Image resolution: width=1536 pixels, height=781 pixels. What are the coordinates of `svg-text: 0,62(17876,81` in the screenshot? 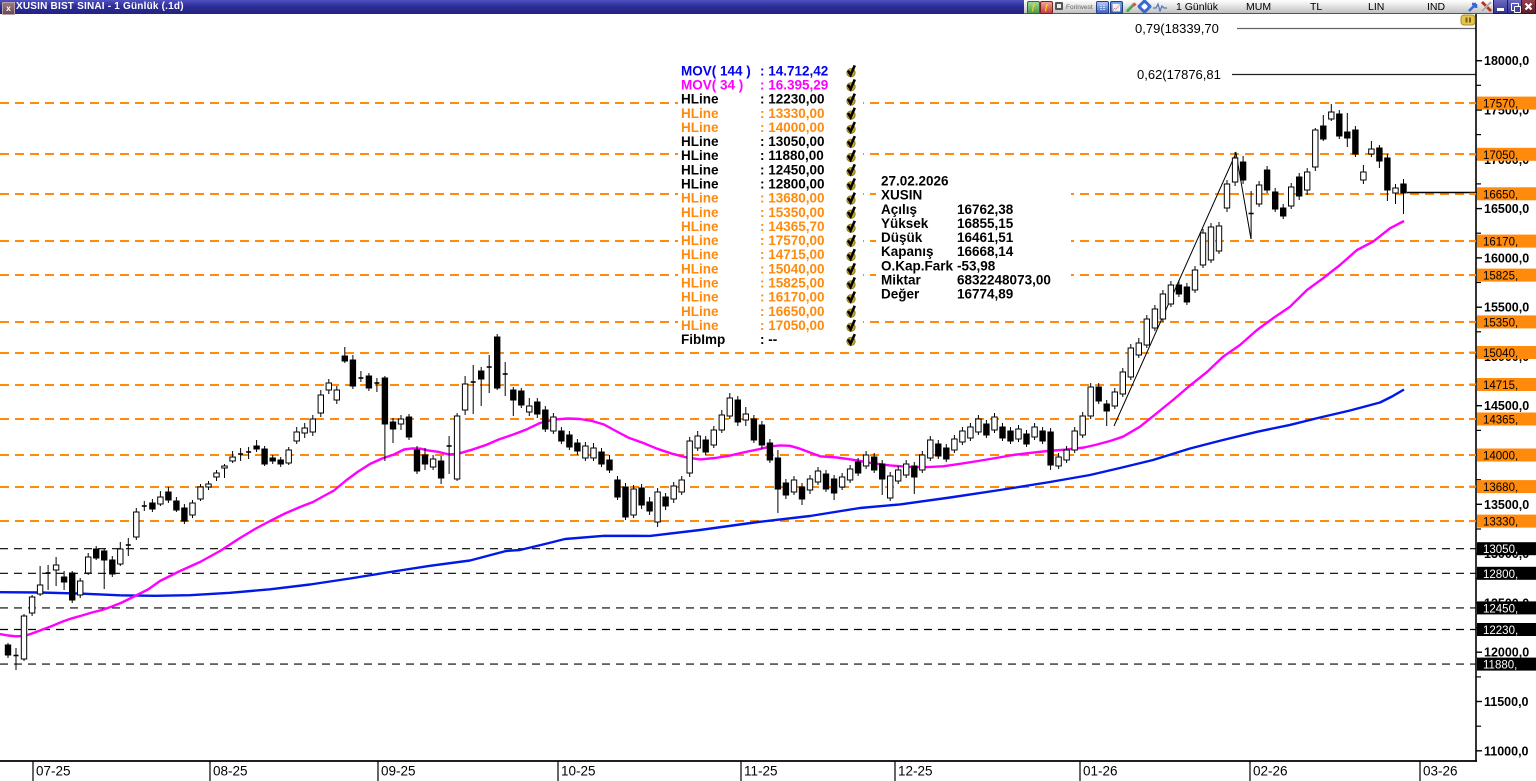 It's located at (1179, 74).